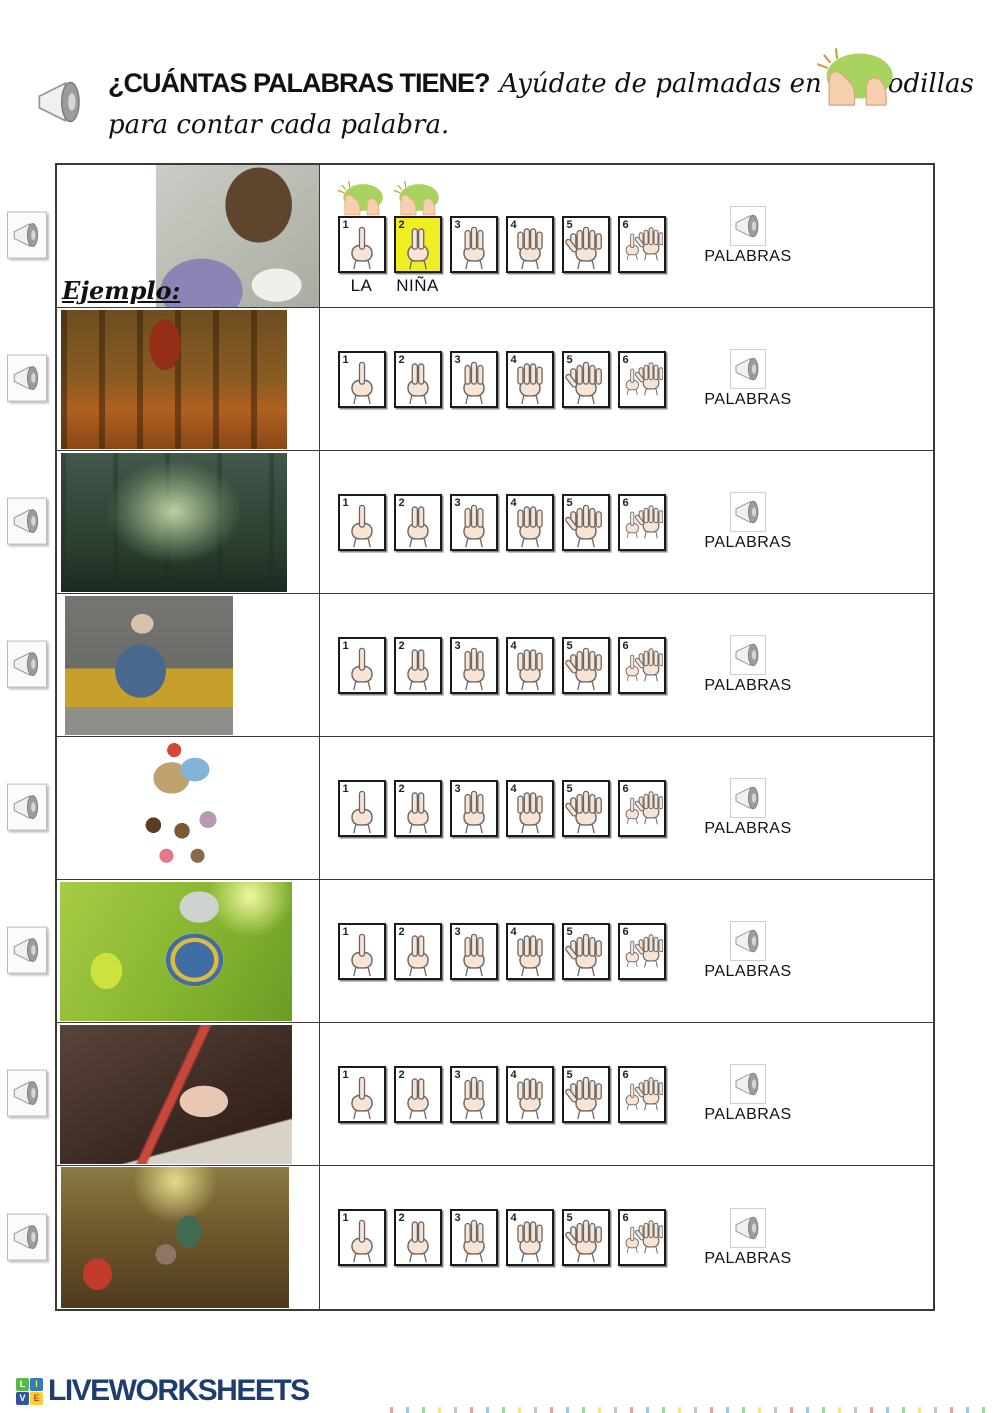 Image resolution: width=1000 pixels, height=1413 pixels. I want to click on header-audio-speaker-icon, so click(61, 102).